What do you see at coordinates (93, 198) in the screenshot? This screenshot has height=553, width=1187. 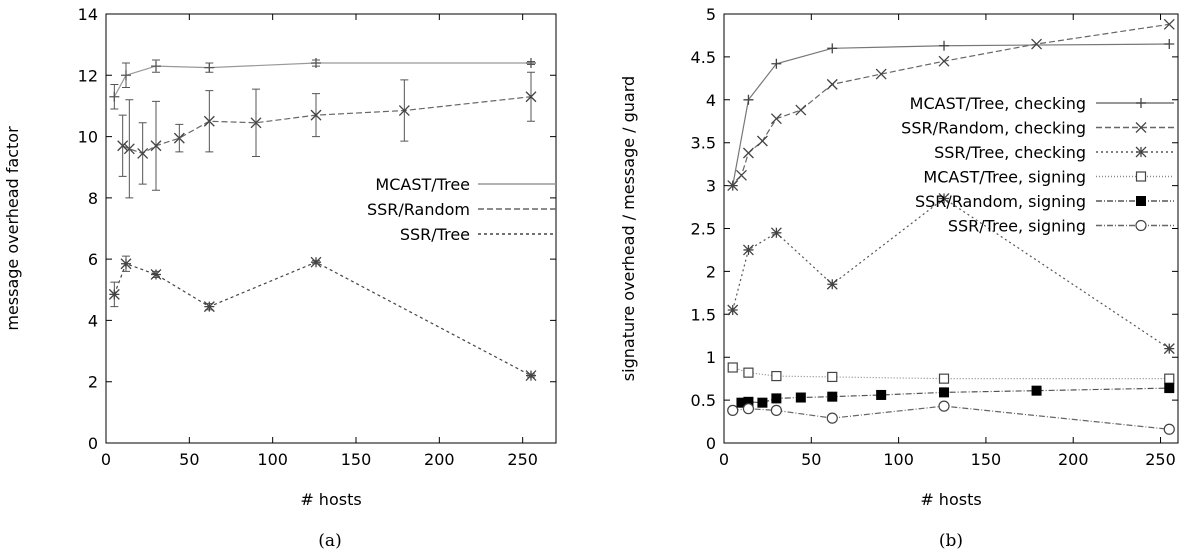 I see `y-tick-label: 8` at bounding box center [93, 198].